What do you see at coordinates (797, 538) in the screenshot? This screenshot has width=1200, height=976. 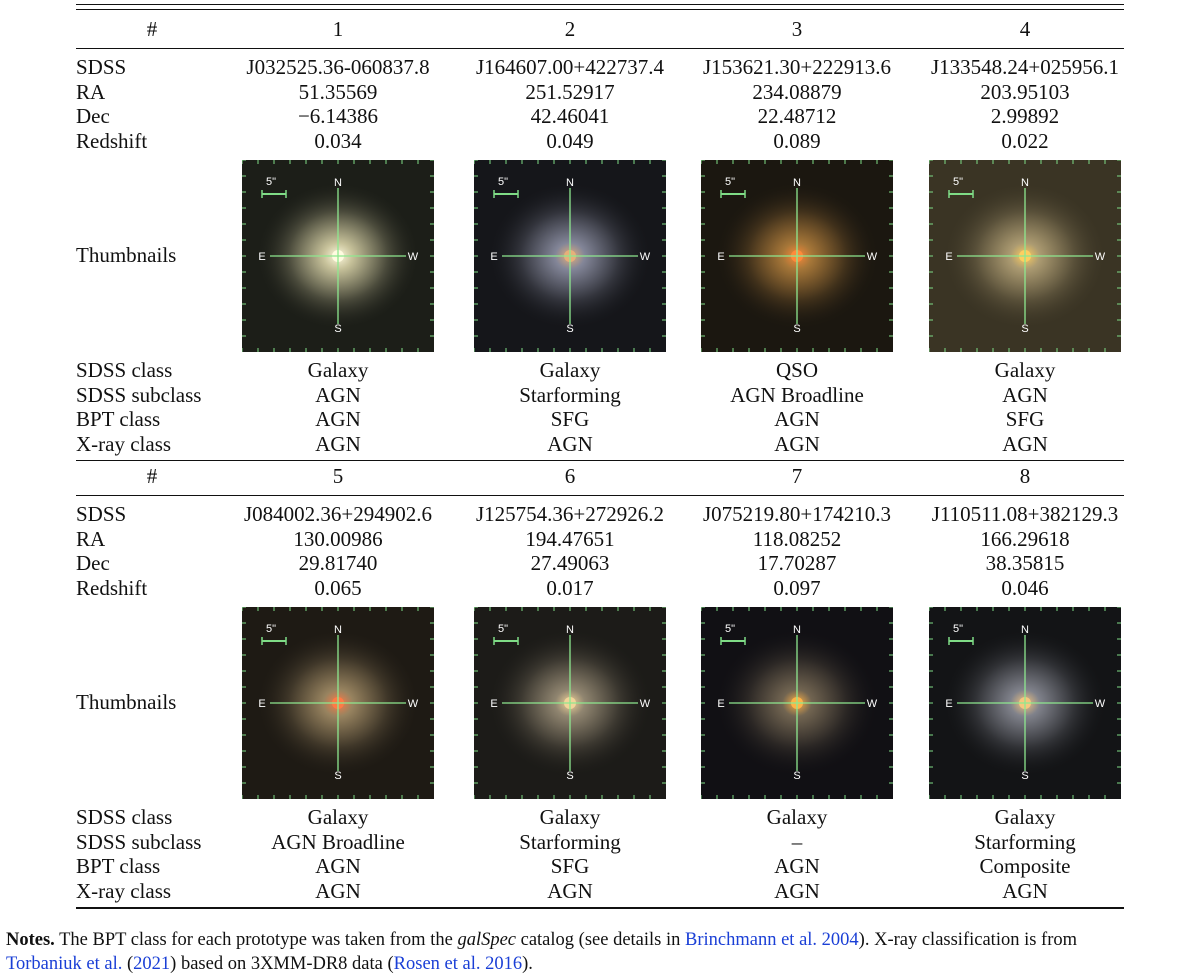 I see `cell-ra: 118.08252` at bounding box center [797, 538].